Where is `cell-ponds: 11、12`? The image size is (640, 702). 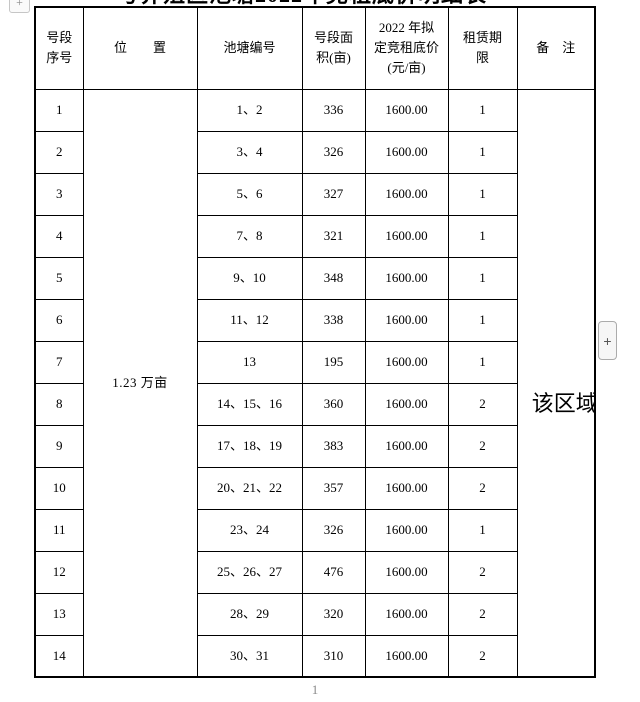 cell-ponds: 11、12 is located at coordinates (249, 320).